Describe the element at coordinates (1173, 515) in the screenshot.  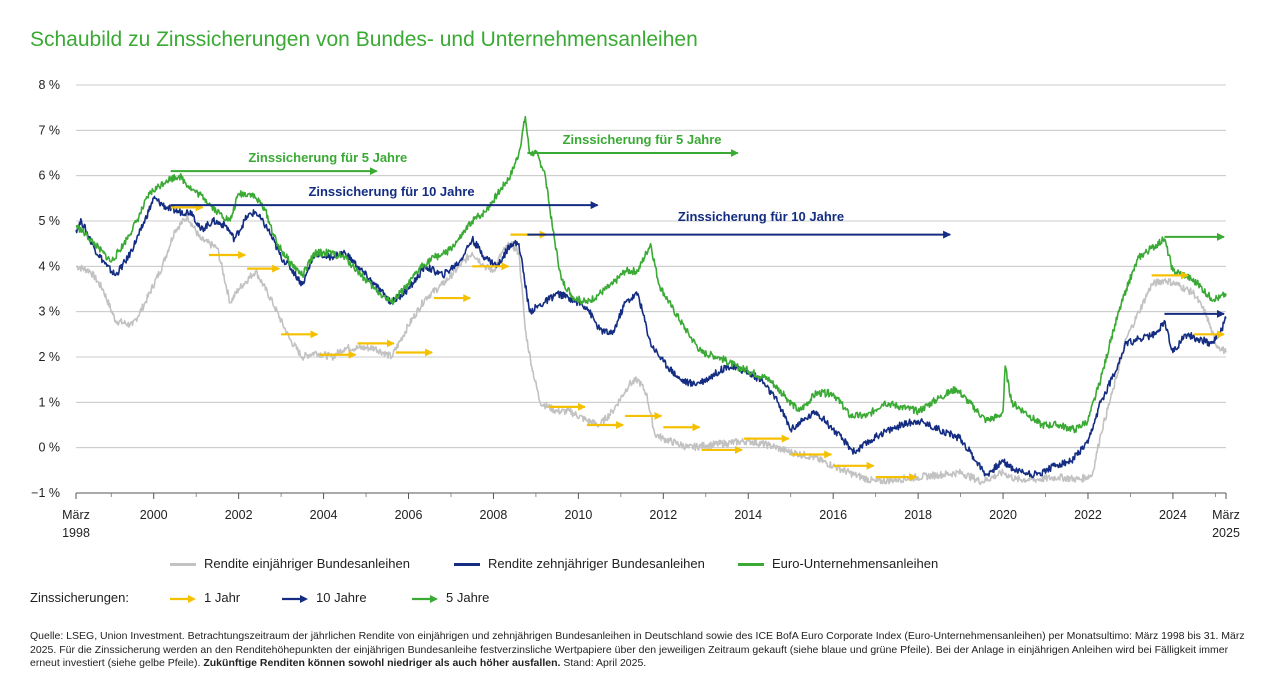
I see `x-tick-label: 2024` at that location.